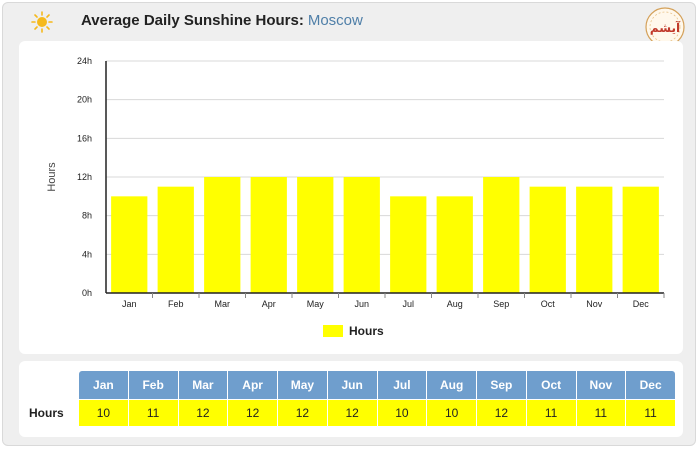 This screenshot has width=700, height=450. Describe the element at coordinates (84, 61) in the screenshot. I see `y-tick-label: 24h` at that location.